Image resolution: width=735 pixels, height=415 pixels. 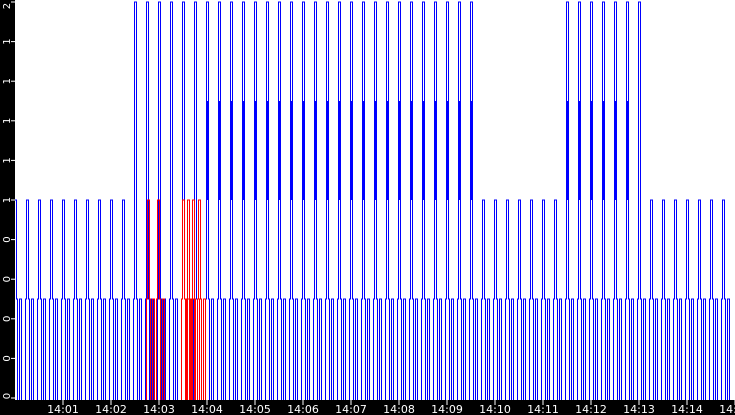 I want to click on x-tick-label: 14:11, so click(x=543, y=409).